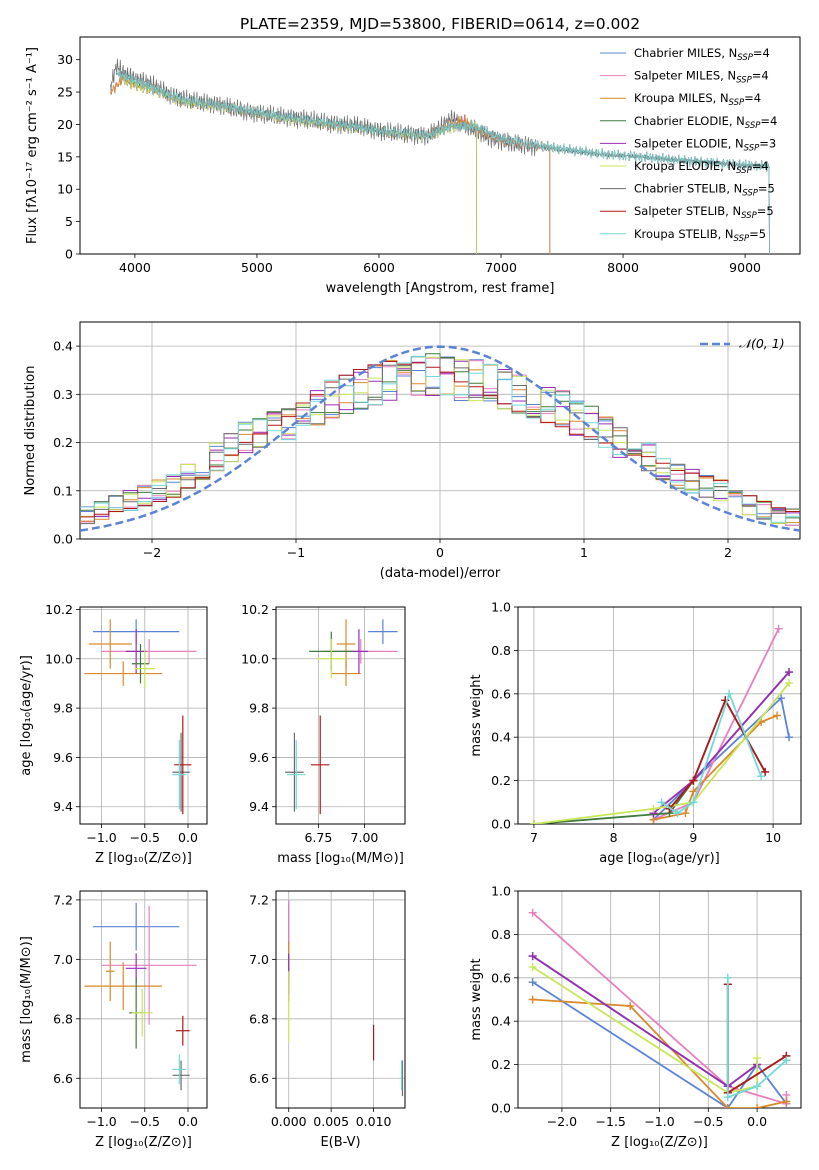 The width and height of the screenshot is (819, 1170). Describe the element at coordinates (135, 267) in the screenshot. I see `x-tick-label: 4000` at that location.